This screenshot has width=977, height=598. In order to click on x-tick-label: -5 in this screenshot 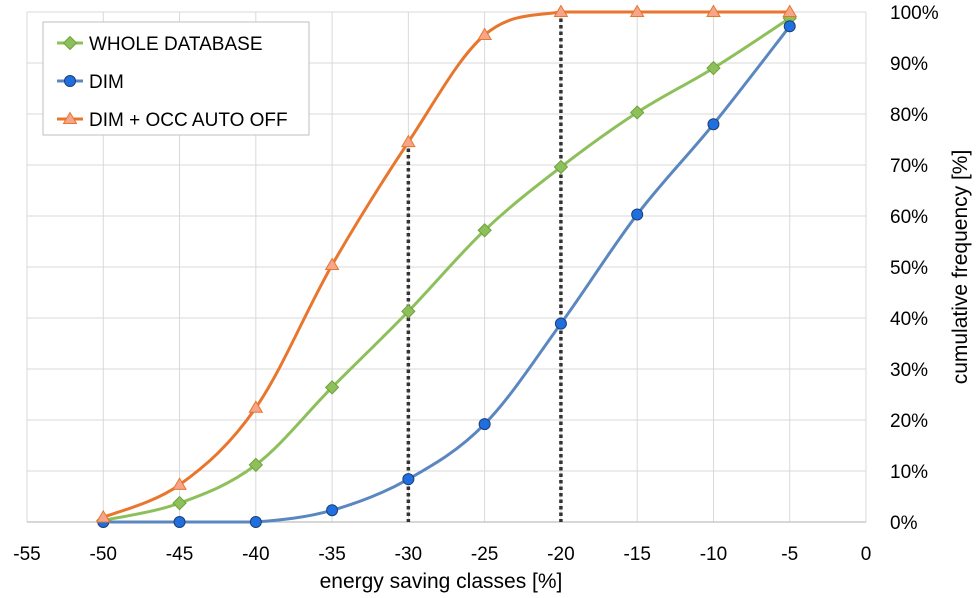, I will do `click(789, 554)`.